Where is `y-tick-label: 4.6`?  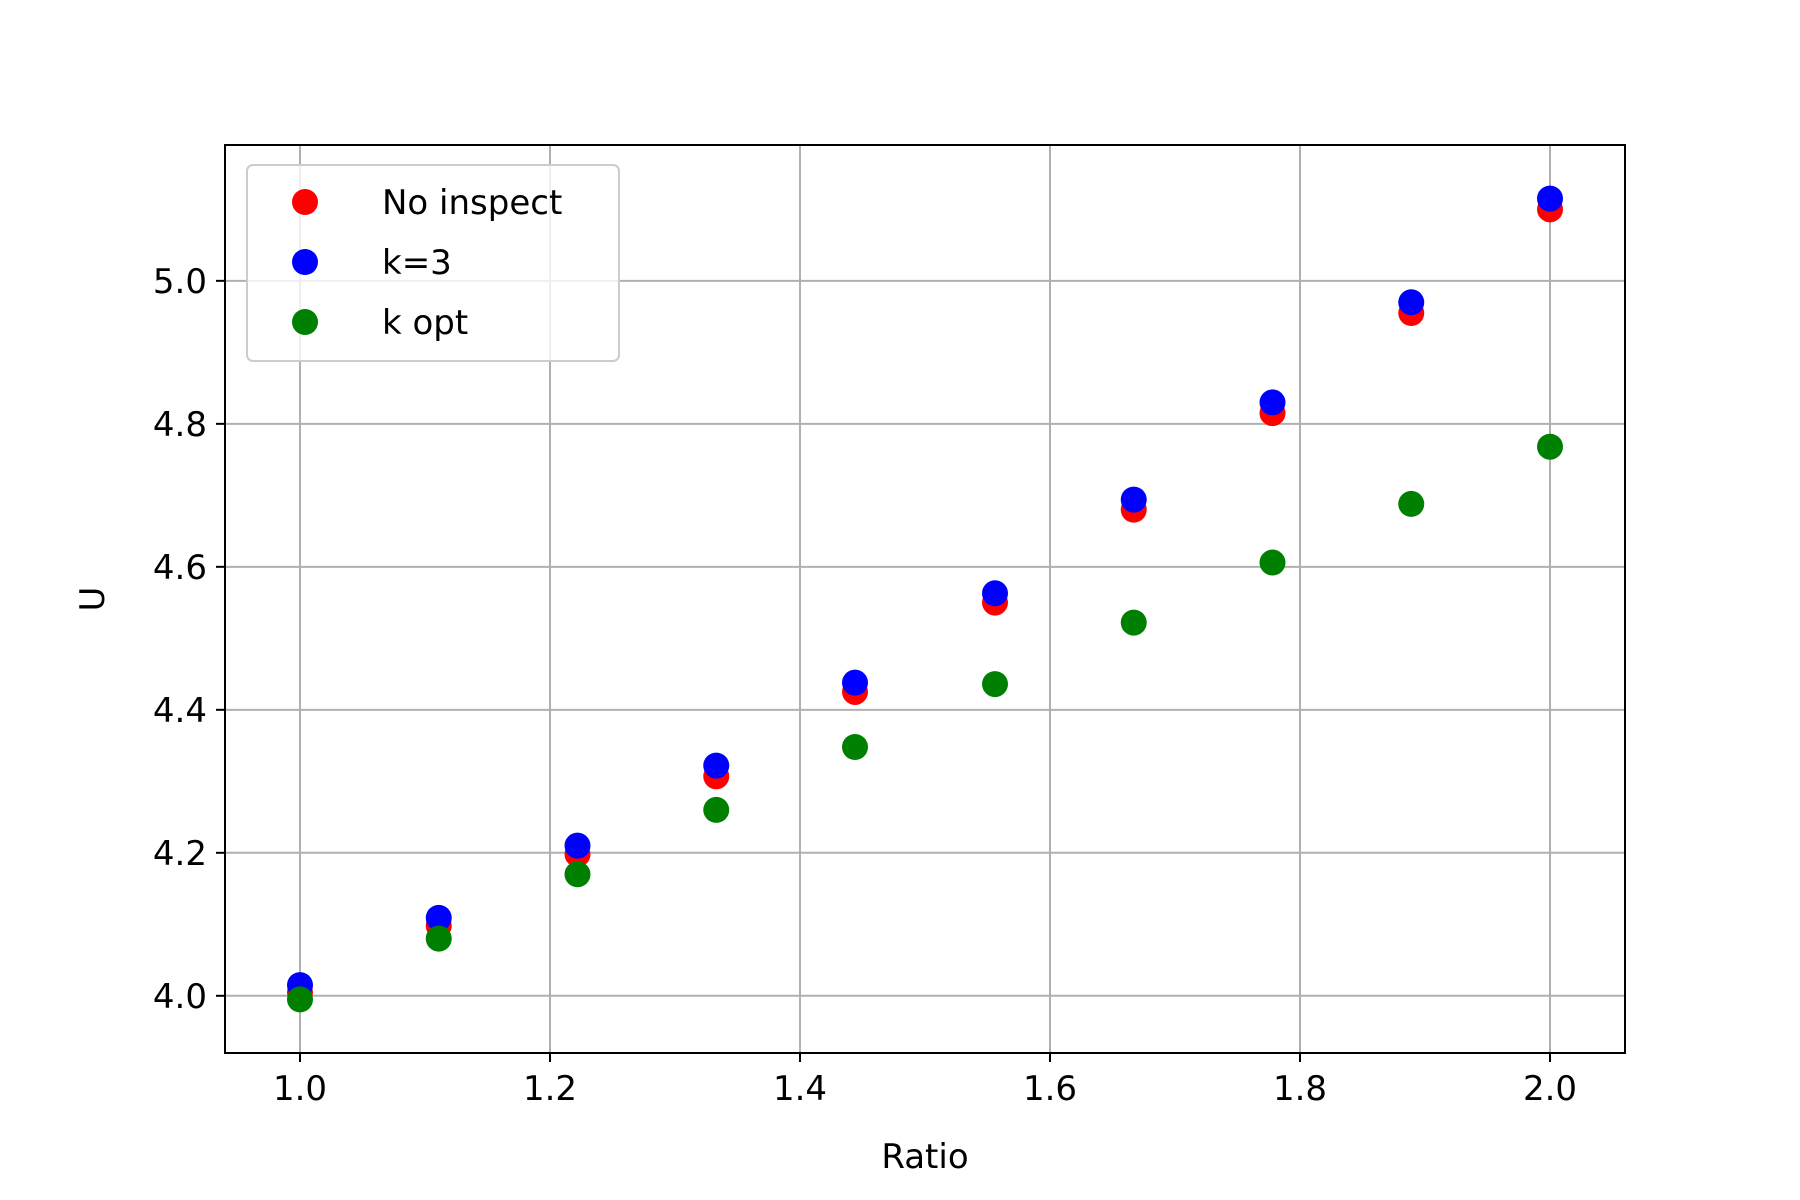
y-tick-label: 4.6 is located at coordinates (180, 568).